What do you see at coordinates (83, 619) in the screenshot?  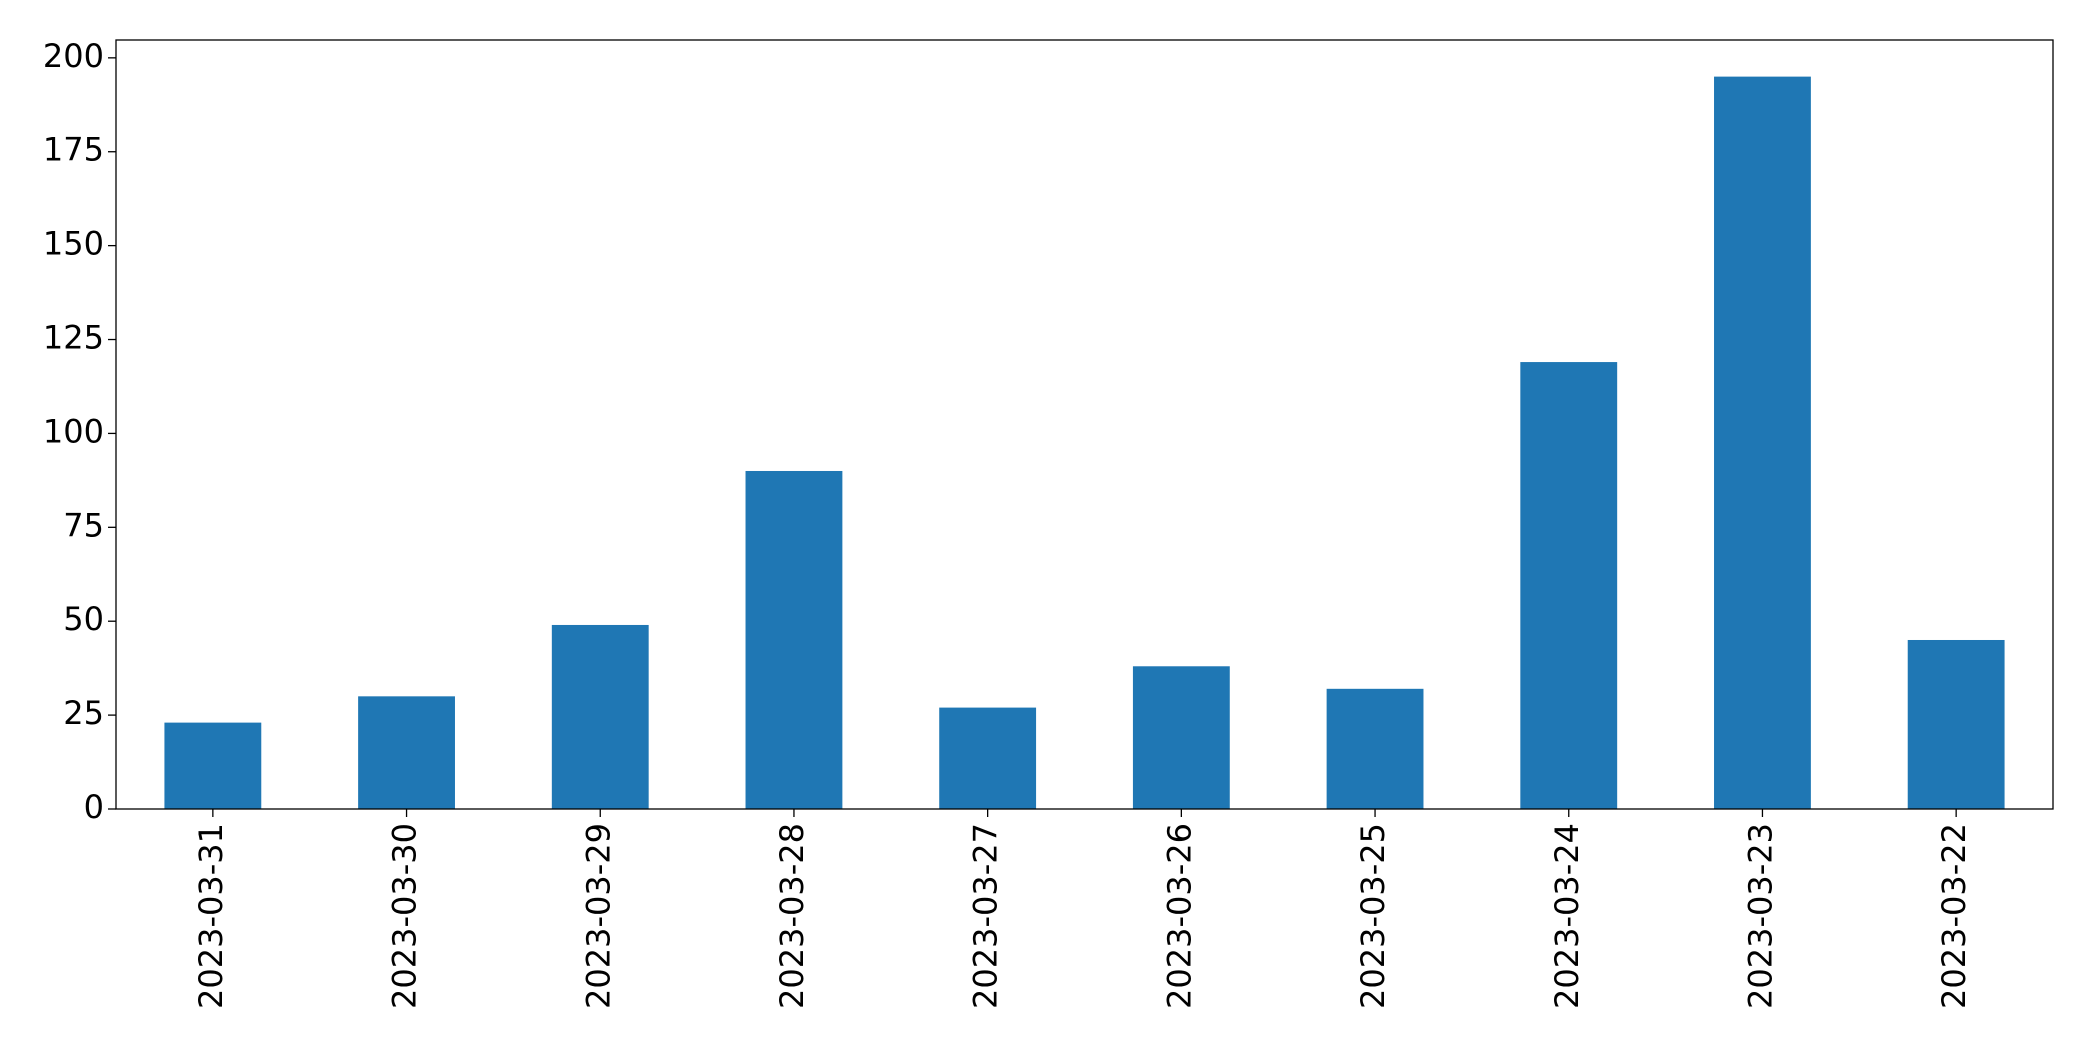 I see `y-tick-label: 50` at bounding box center [83, 619].